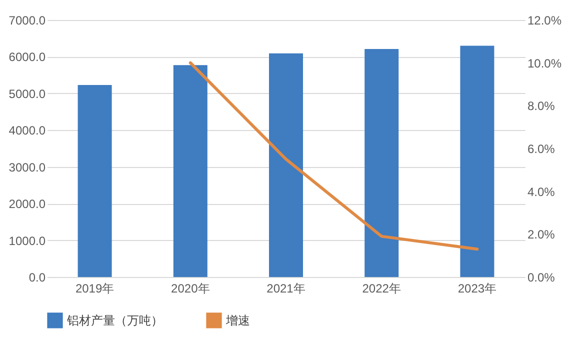 The image size is (570, 343). Describe the element at coordinates (27, 21) in the screenshot. I see `y-tick-label: 7000.0` at that location.